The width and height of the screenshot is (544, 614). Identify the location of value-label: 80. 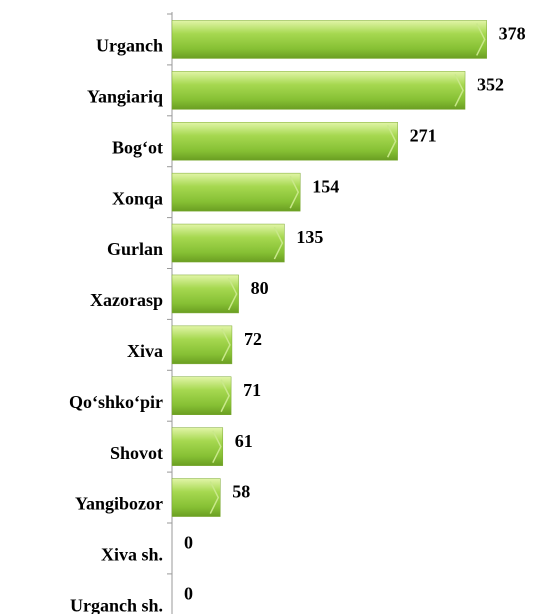
(260, 288).